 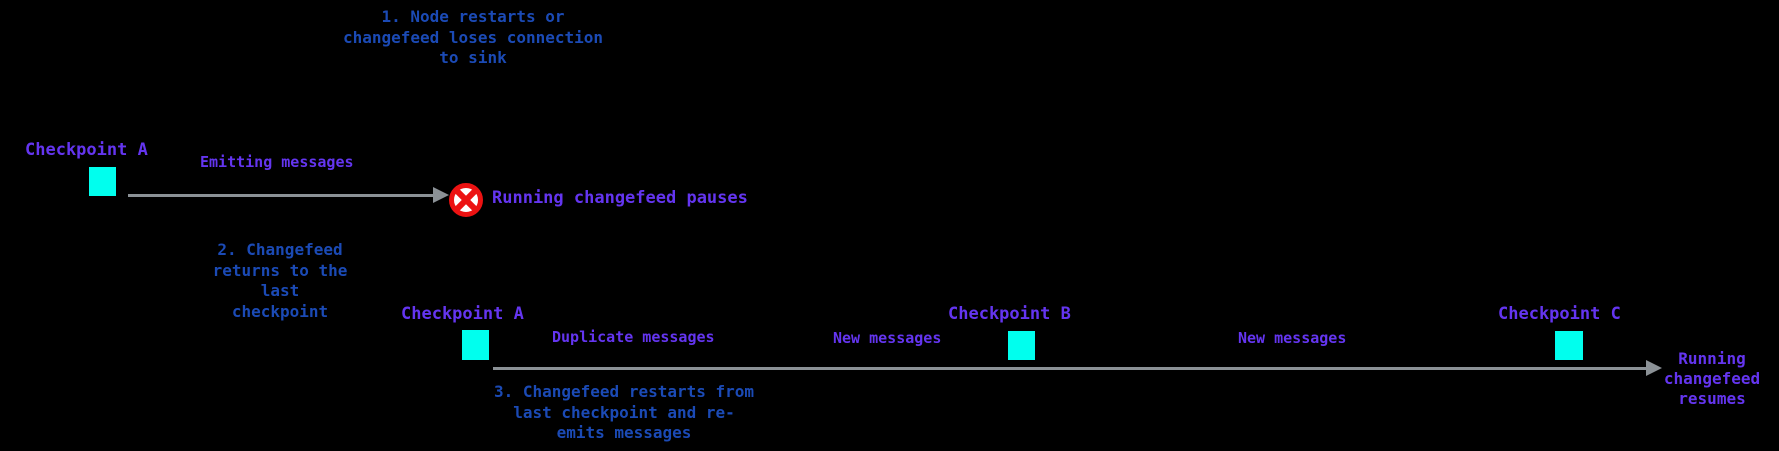 What do you see at coordinates (633, 337) in the screenshot?
I see `timeline2-duplicate-messages-label: Duplicate messages` at bounding box center [633, 337].